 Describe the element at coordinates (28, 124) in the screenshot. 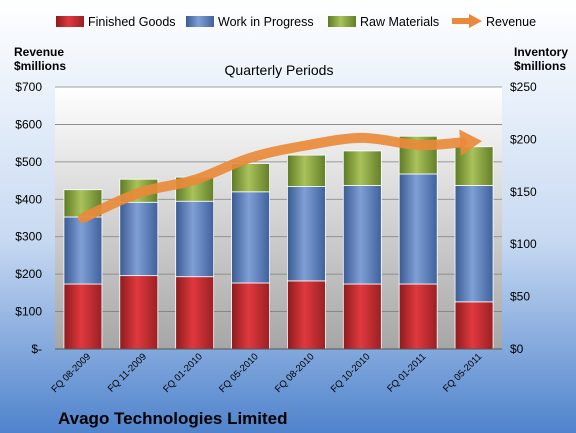

I see `left-tick-label: $600` at that location.